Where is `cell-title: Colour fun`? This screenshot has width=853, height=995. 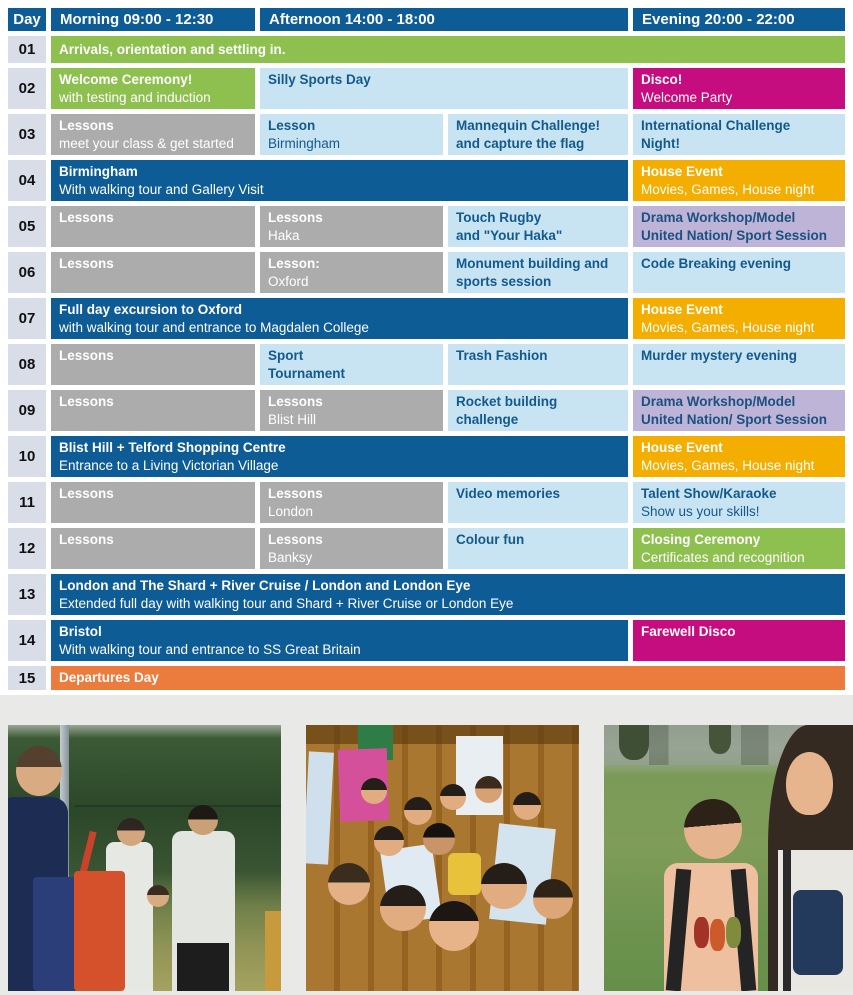
cell-title: Colour fun is located at coordinates (490, 539).